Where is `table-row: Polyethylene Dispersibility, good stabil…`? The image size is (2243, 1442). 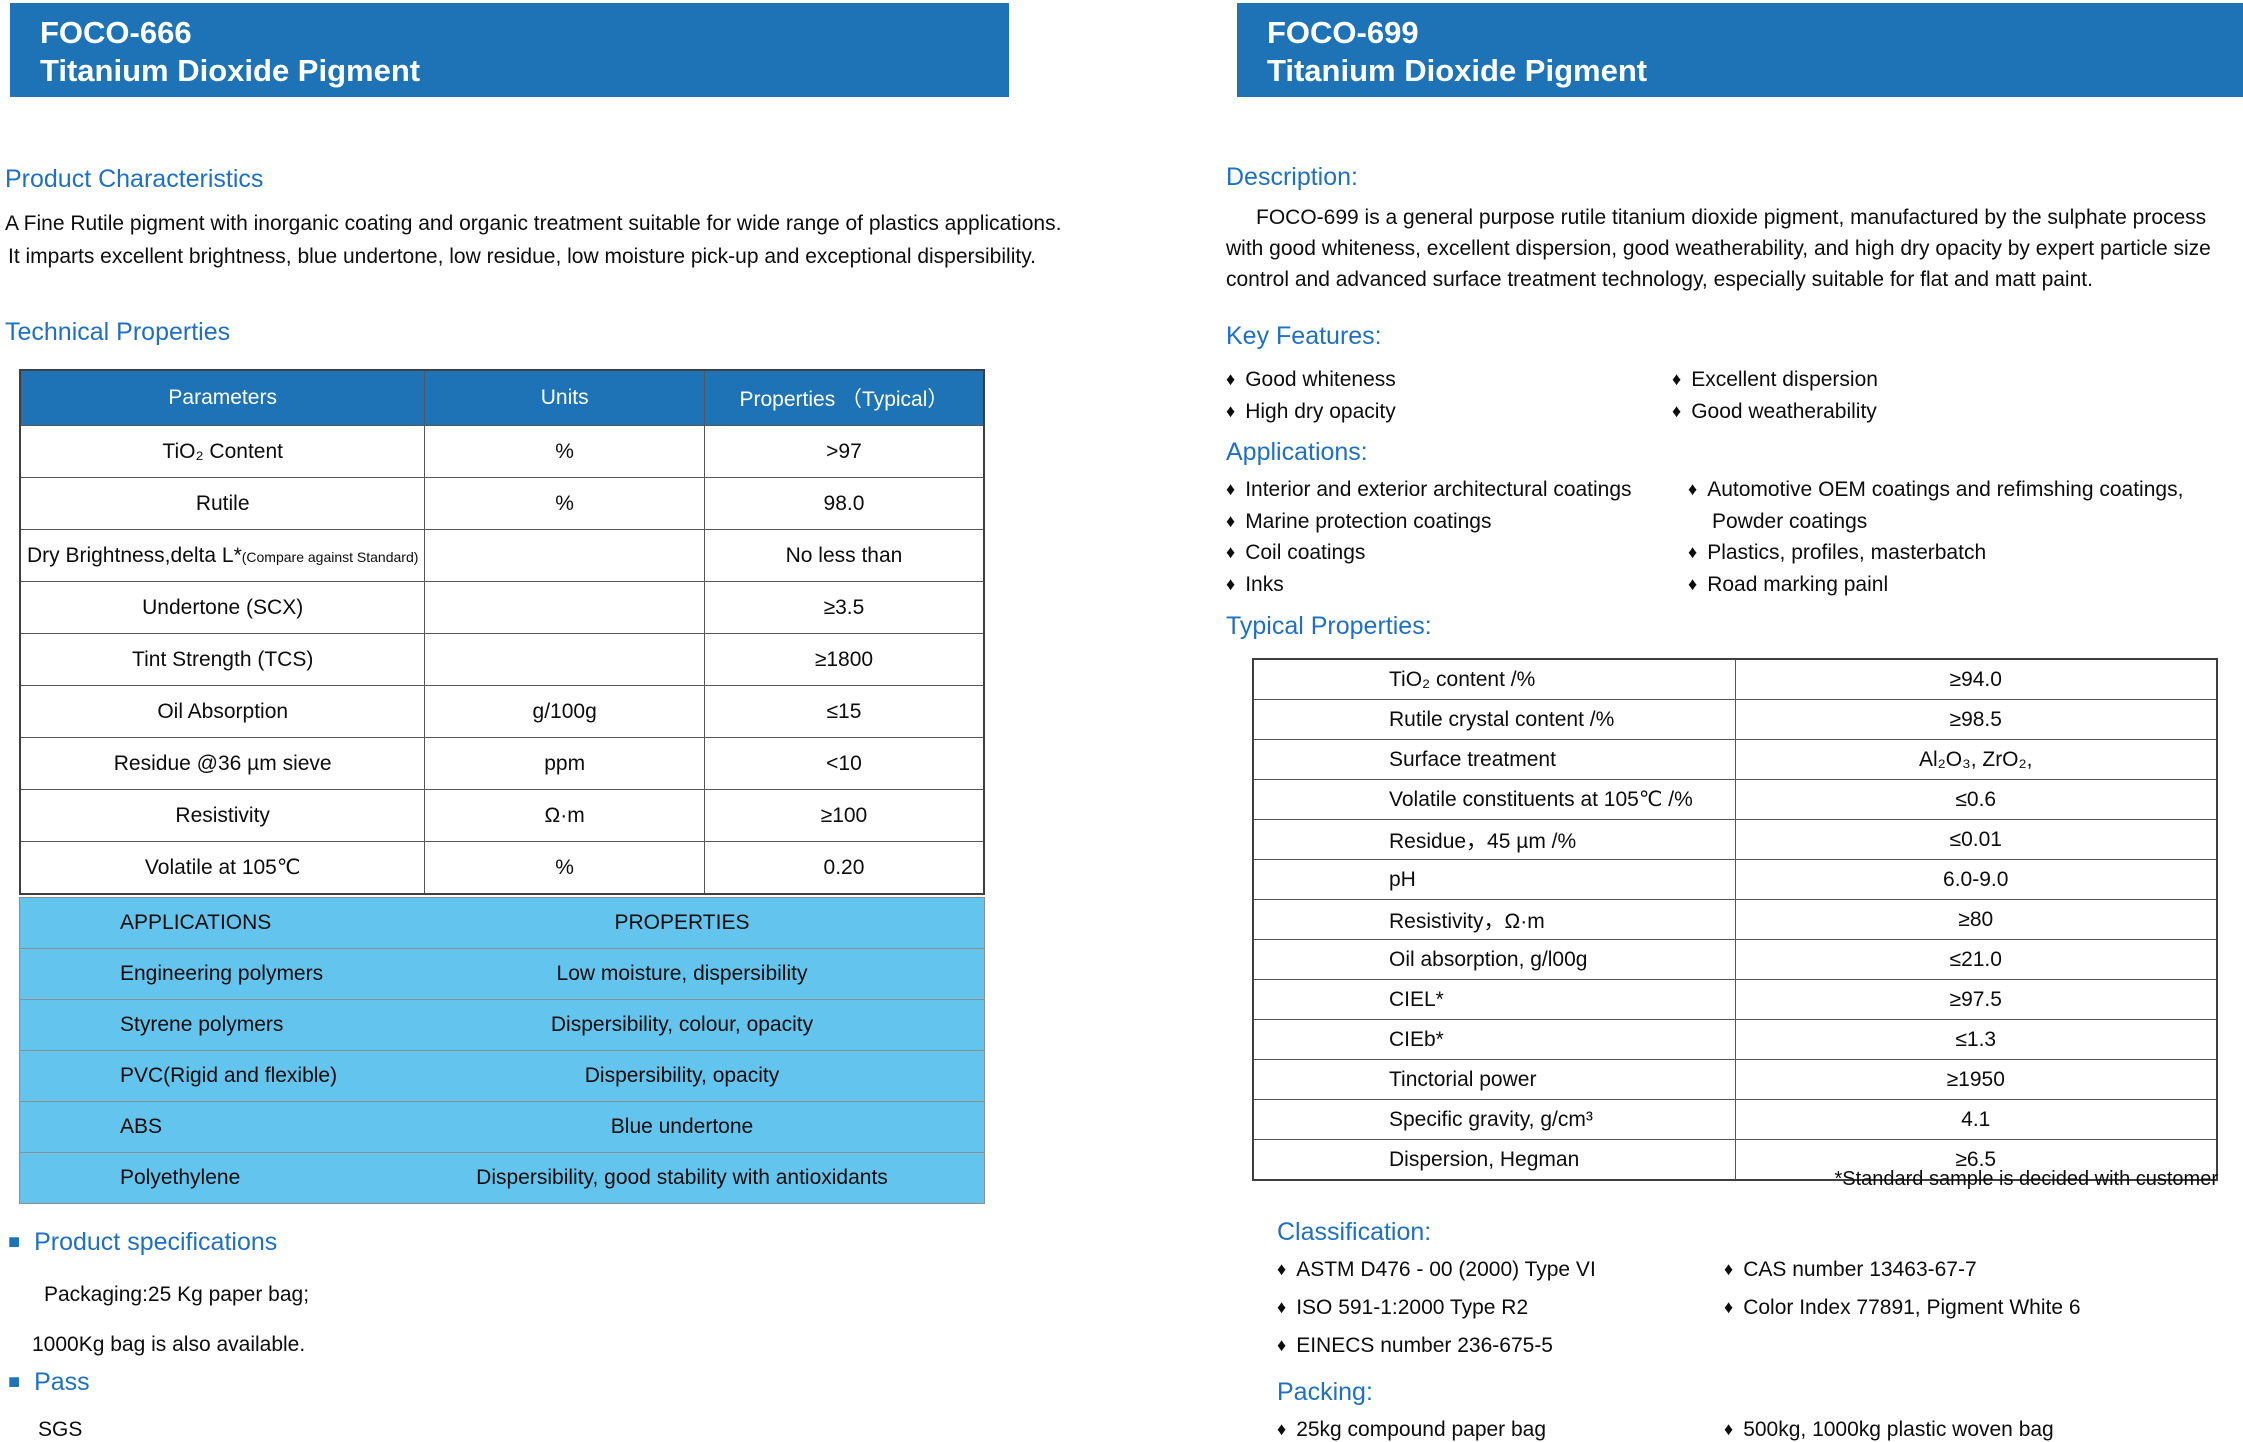
table-row: Polyethylene Dispersibility, good stabil… is located at coordinates (502, 1178).